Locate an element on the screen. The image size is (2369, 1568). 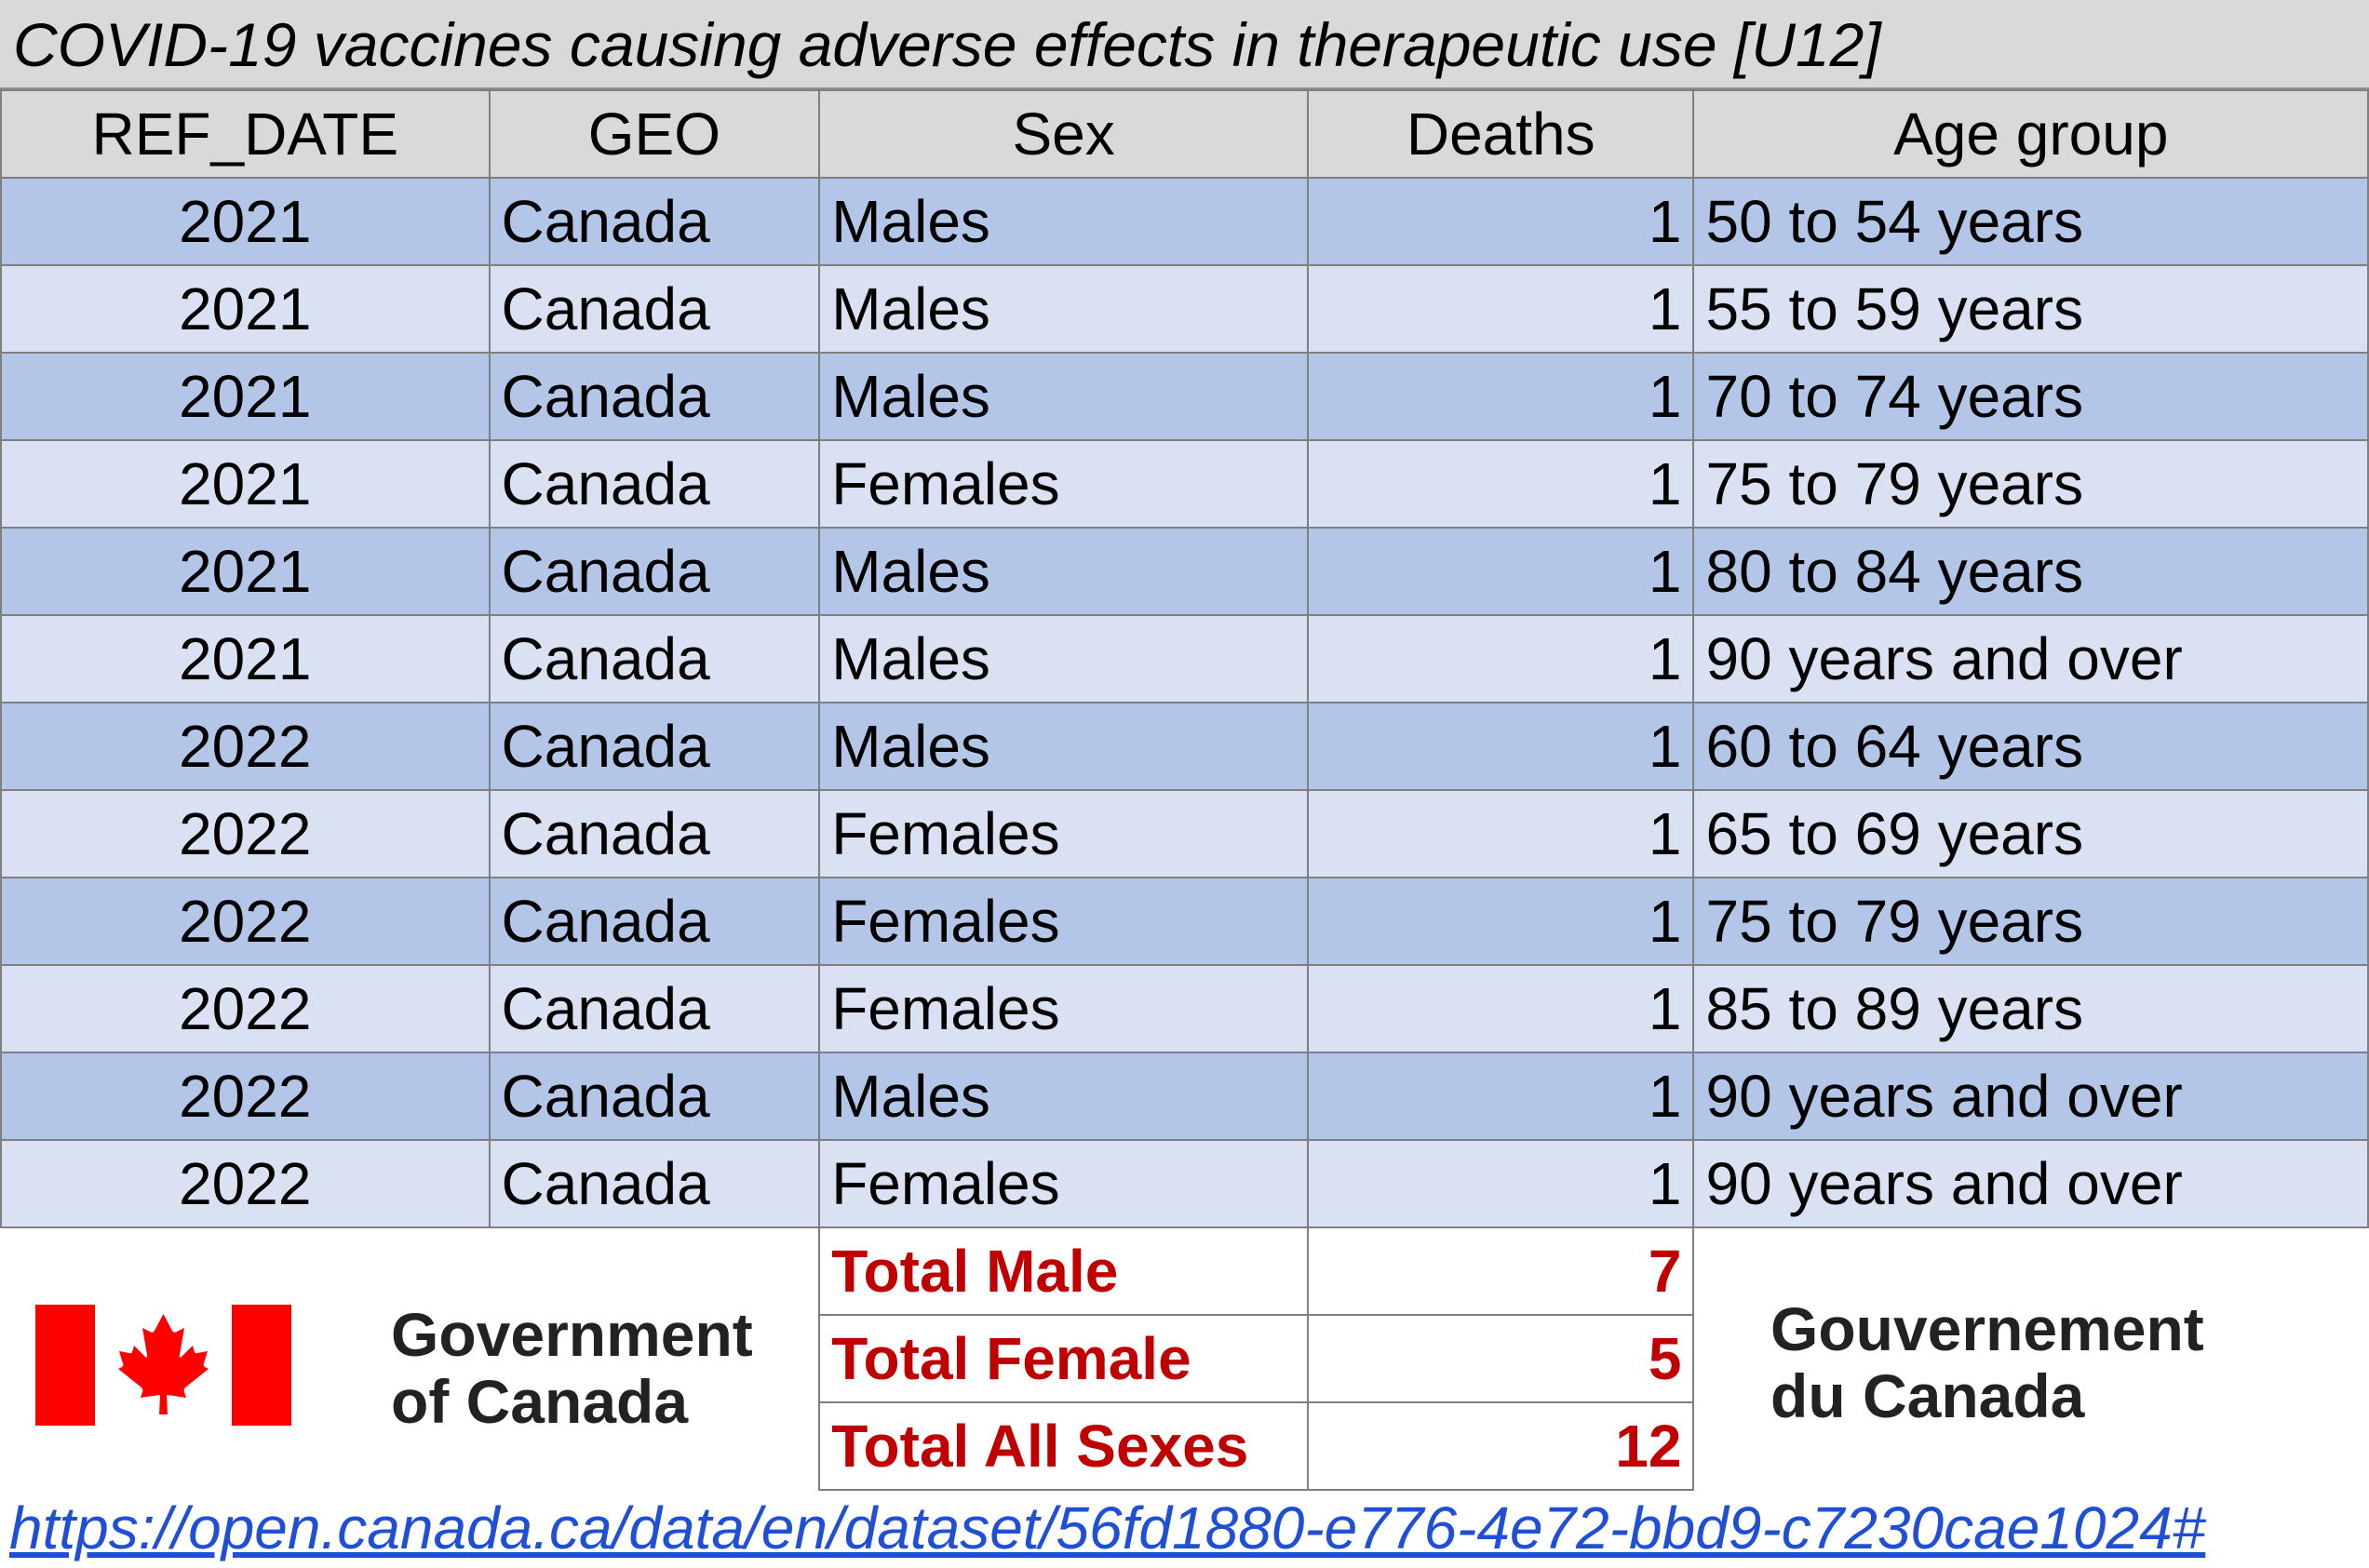
total-female-label: Total Female is located at coordinates (1064, 1358).